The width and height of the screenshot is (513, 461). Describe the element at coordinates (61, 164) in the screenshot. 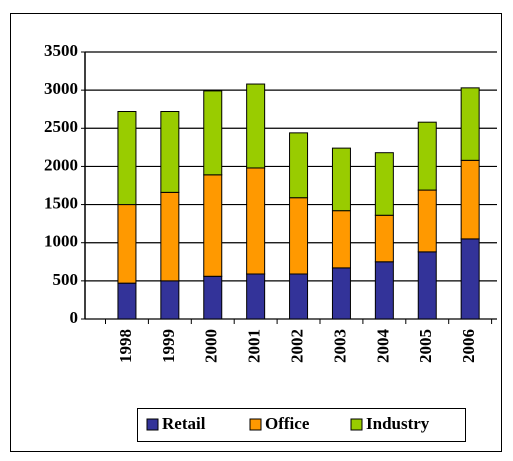

I see `y-tick-label: 2000` at that location.